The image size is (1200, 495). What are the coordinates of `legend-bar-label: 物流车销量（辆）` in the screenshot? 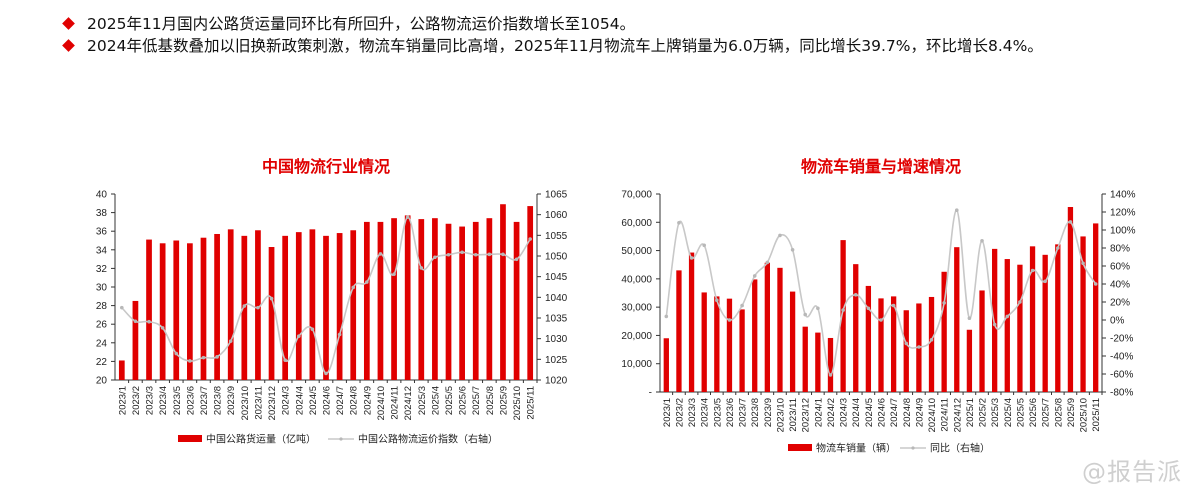 It's located at (856, 448).